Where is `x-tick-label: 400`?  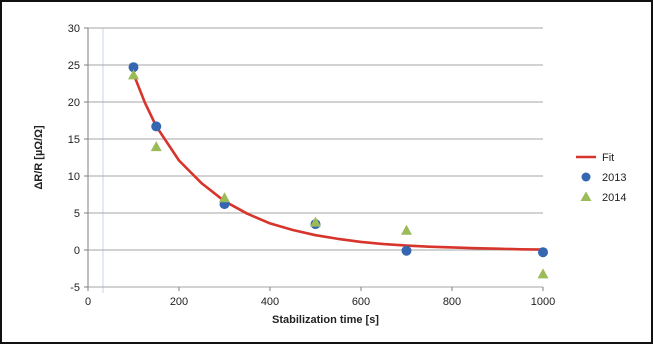
x-tick-label: 400 is located at coordinates (270, 302).